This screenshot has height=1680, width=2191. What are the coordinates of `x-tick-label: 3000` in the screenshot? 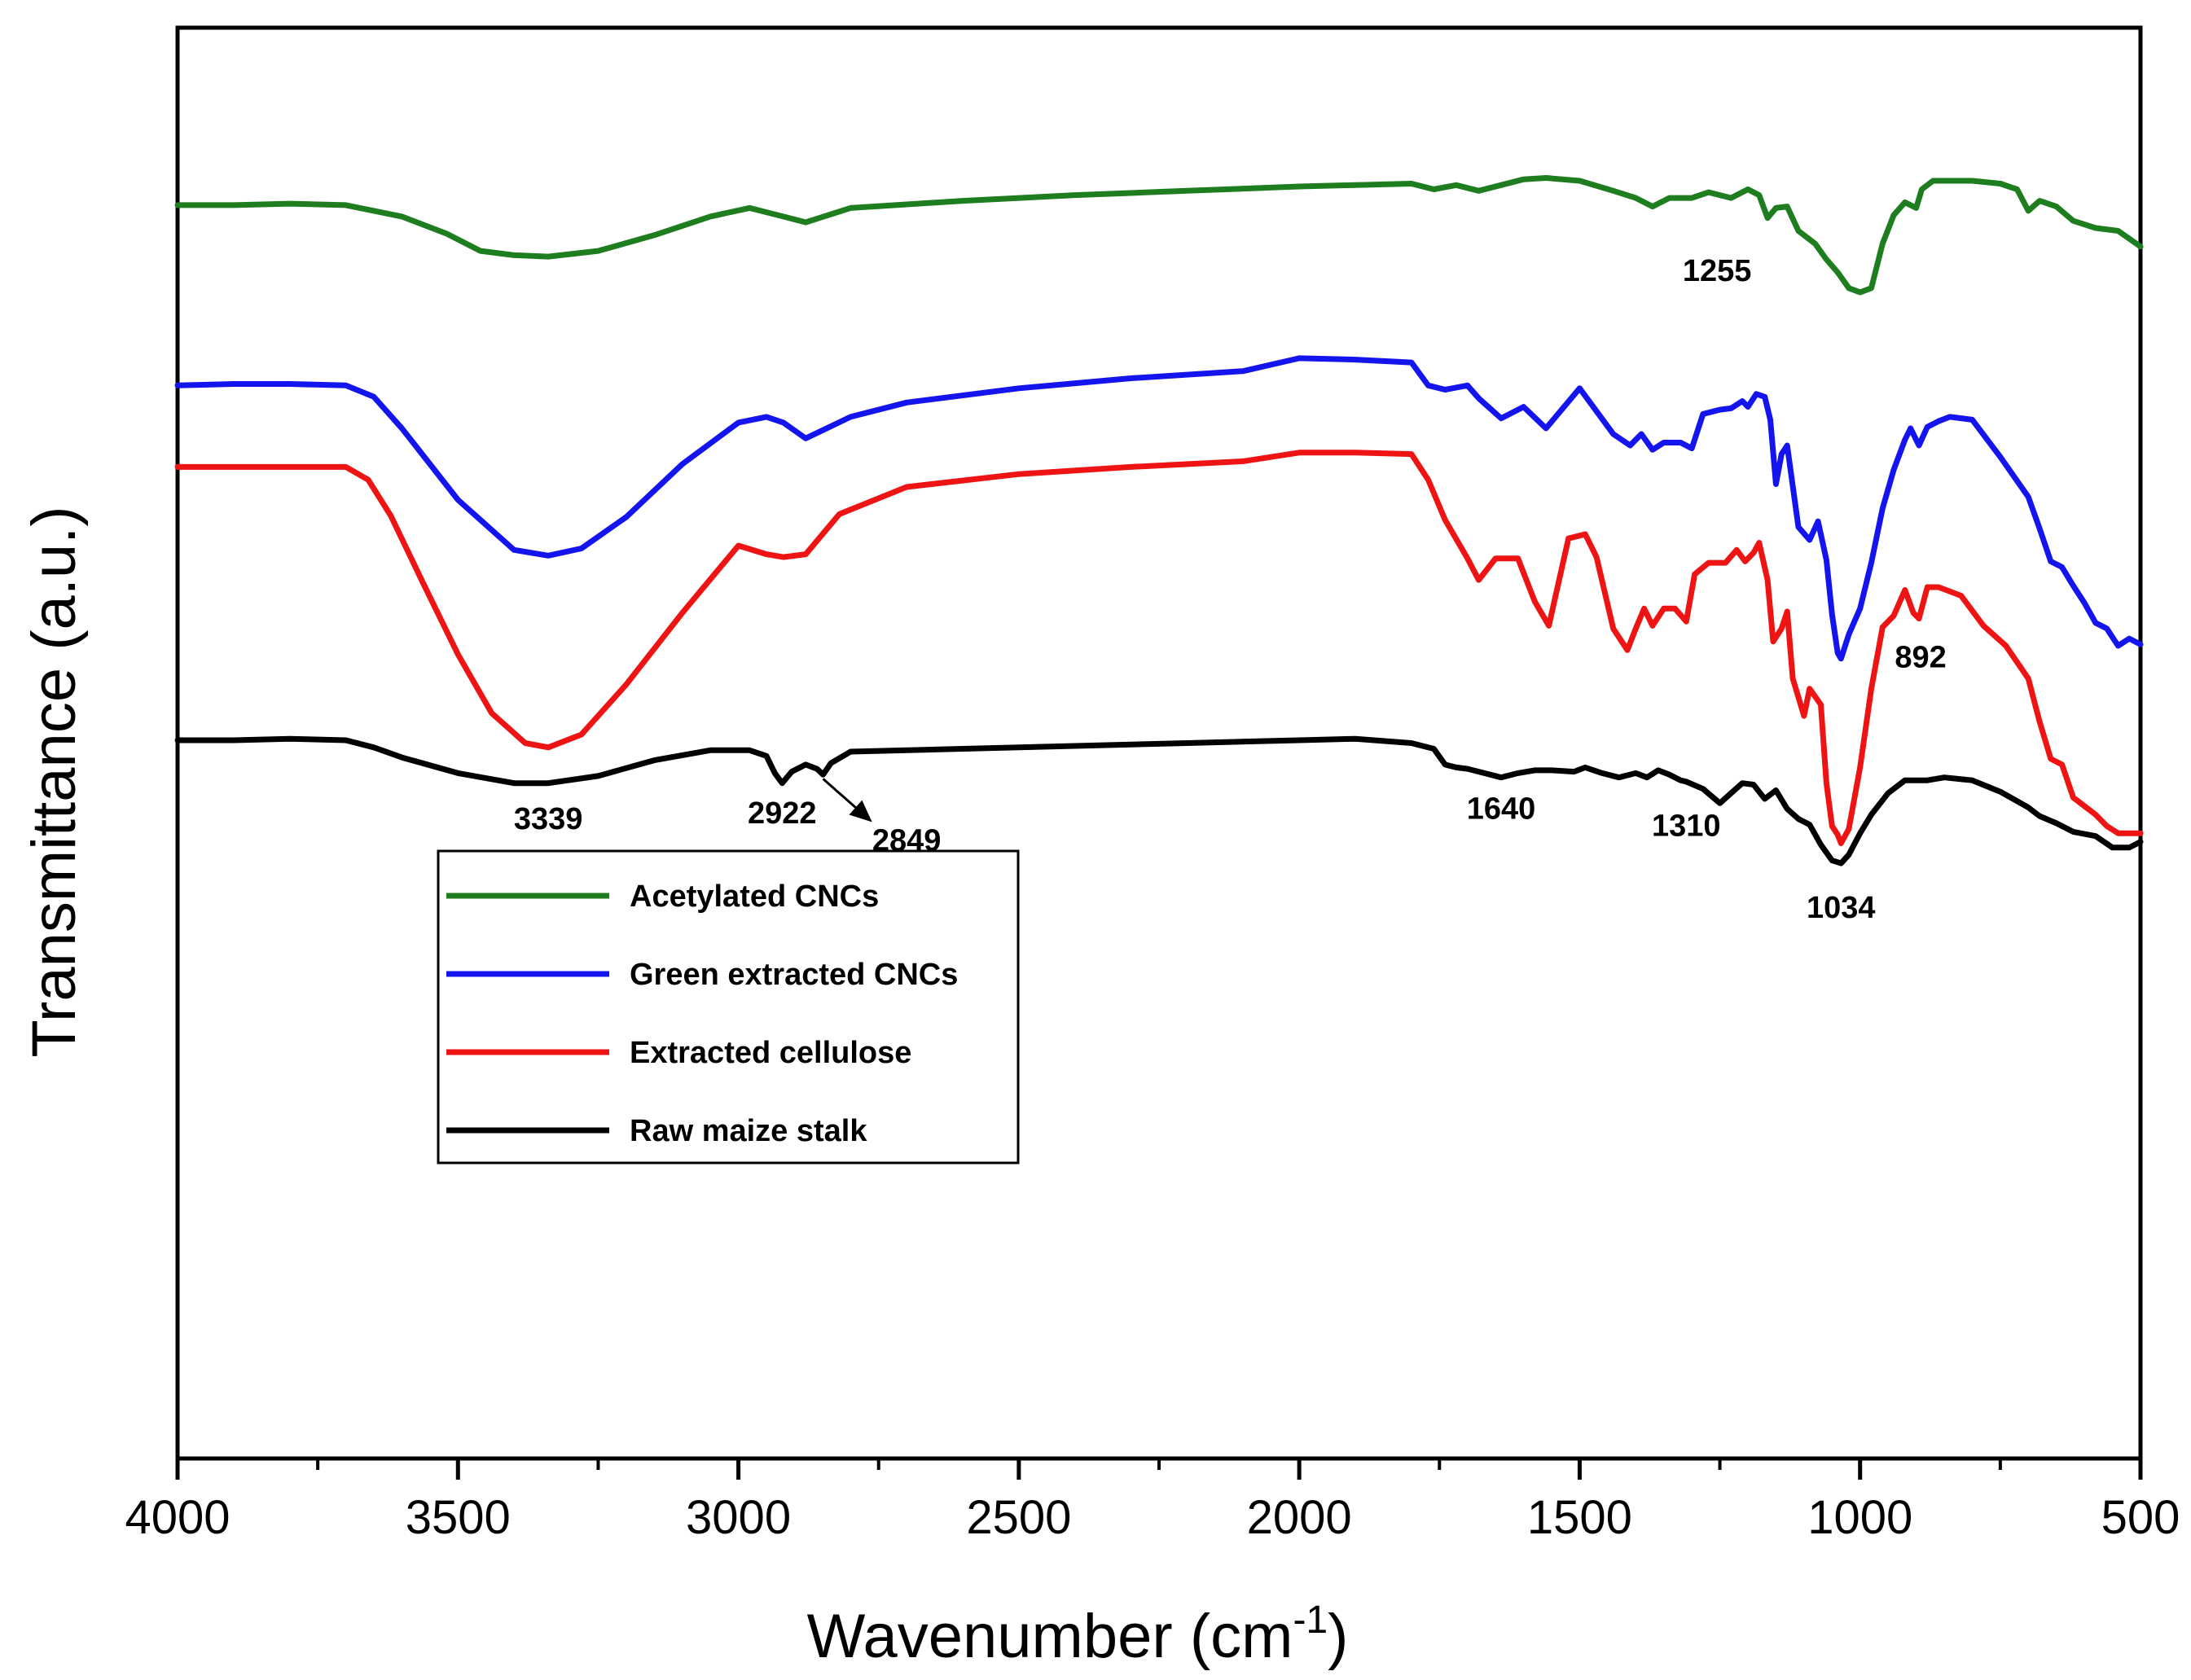 It's located at (738, 1518).